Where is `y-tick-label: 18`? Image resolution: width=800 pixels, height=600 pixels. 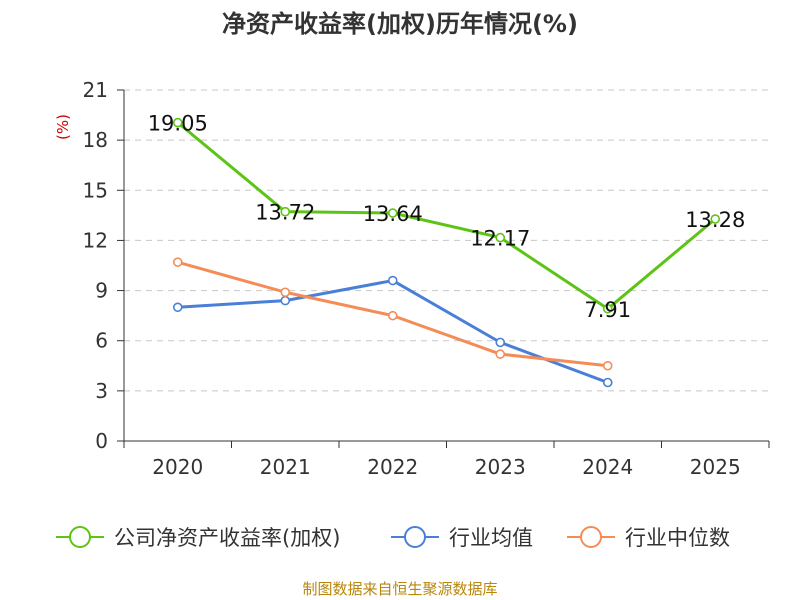 y-tick-label: 18 is located at coordinates (95, 140).